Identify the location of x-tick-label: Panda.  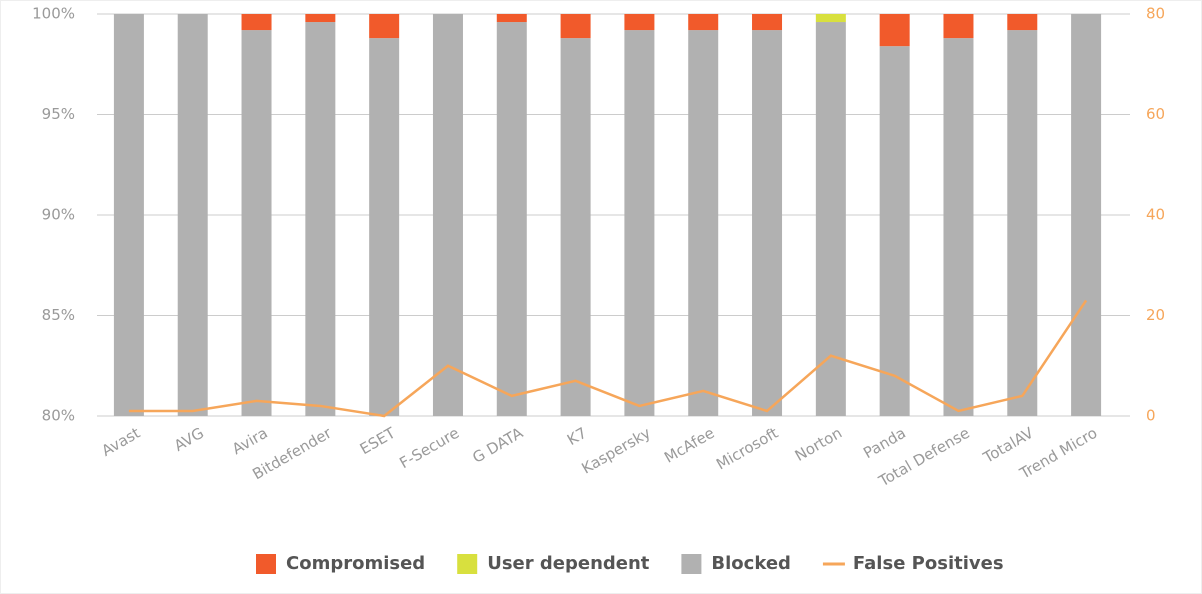
(884, 443).